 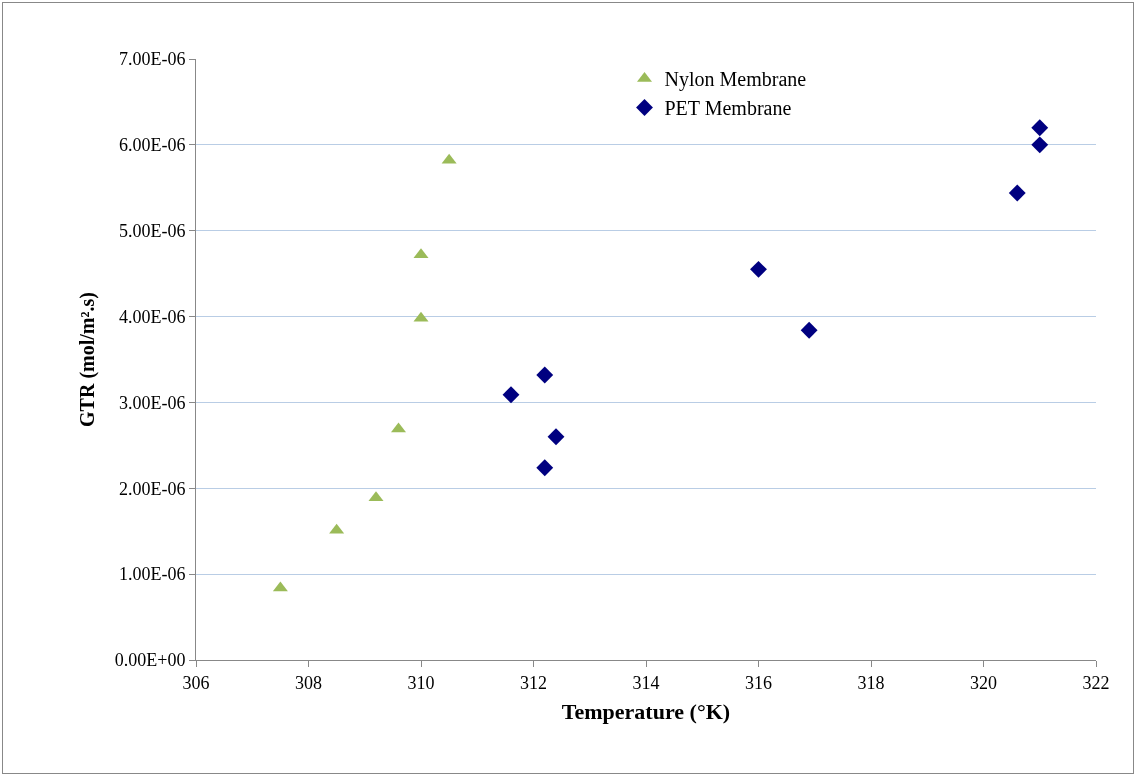 I want to click on x-tick-label: 322, so click(x=1096, y=682).